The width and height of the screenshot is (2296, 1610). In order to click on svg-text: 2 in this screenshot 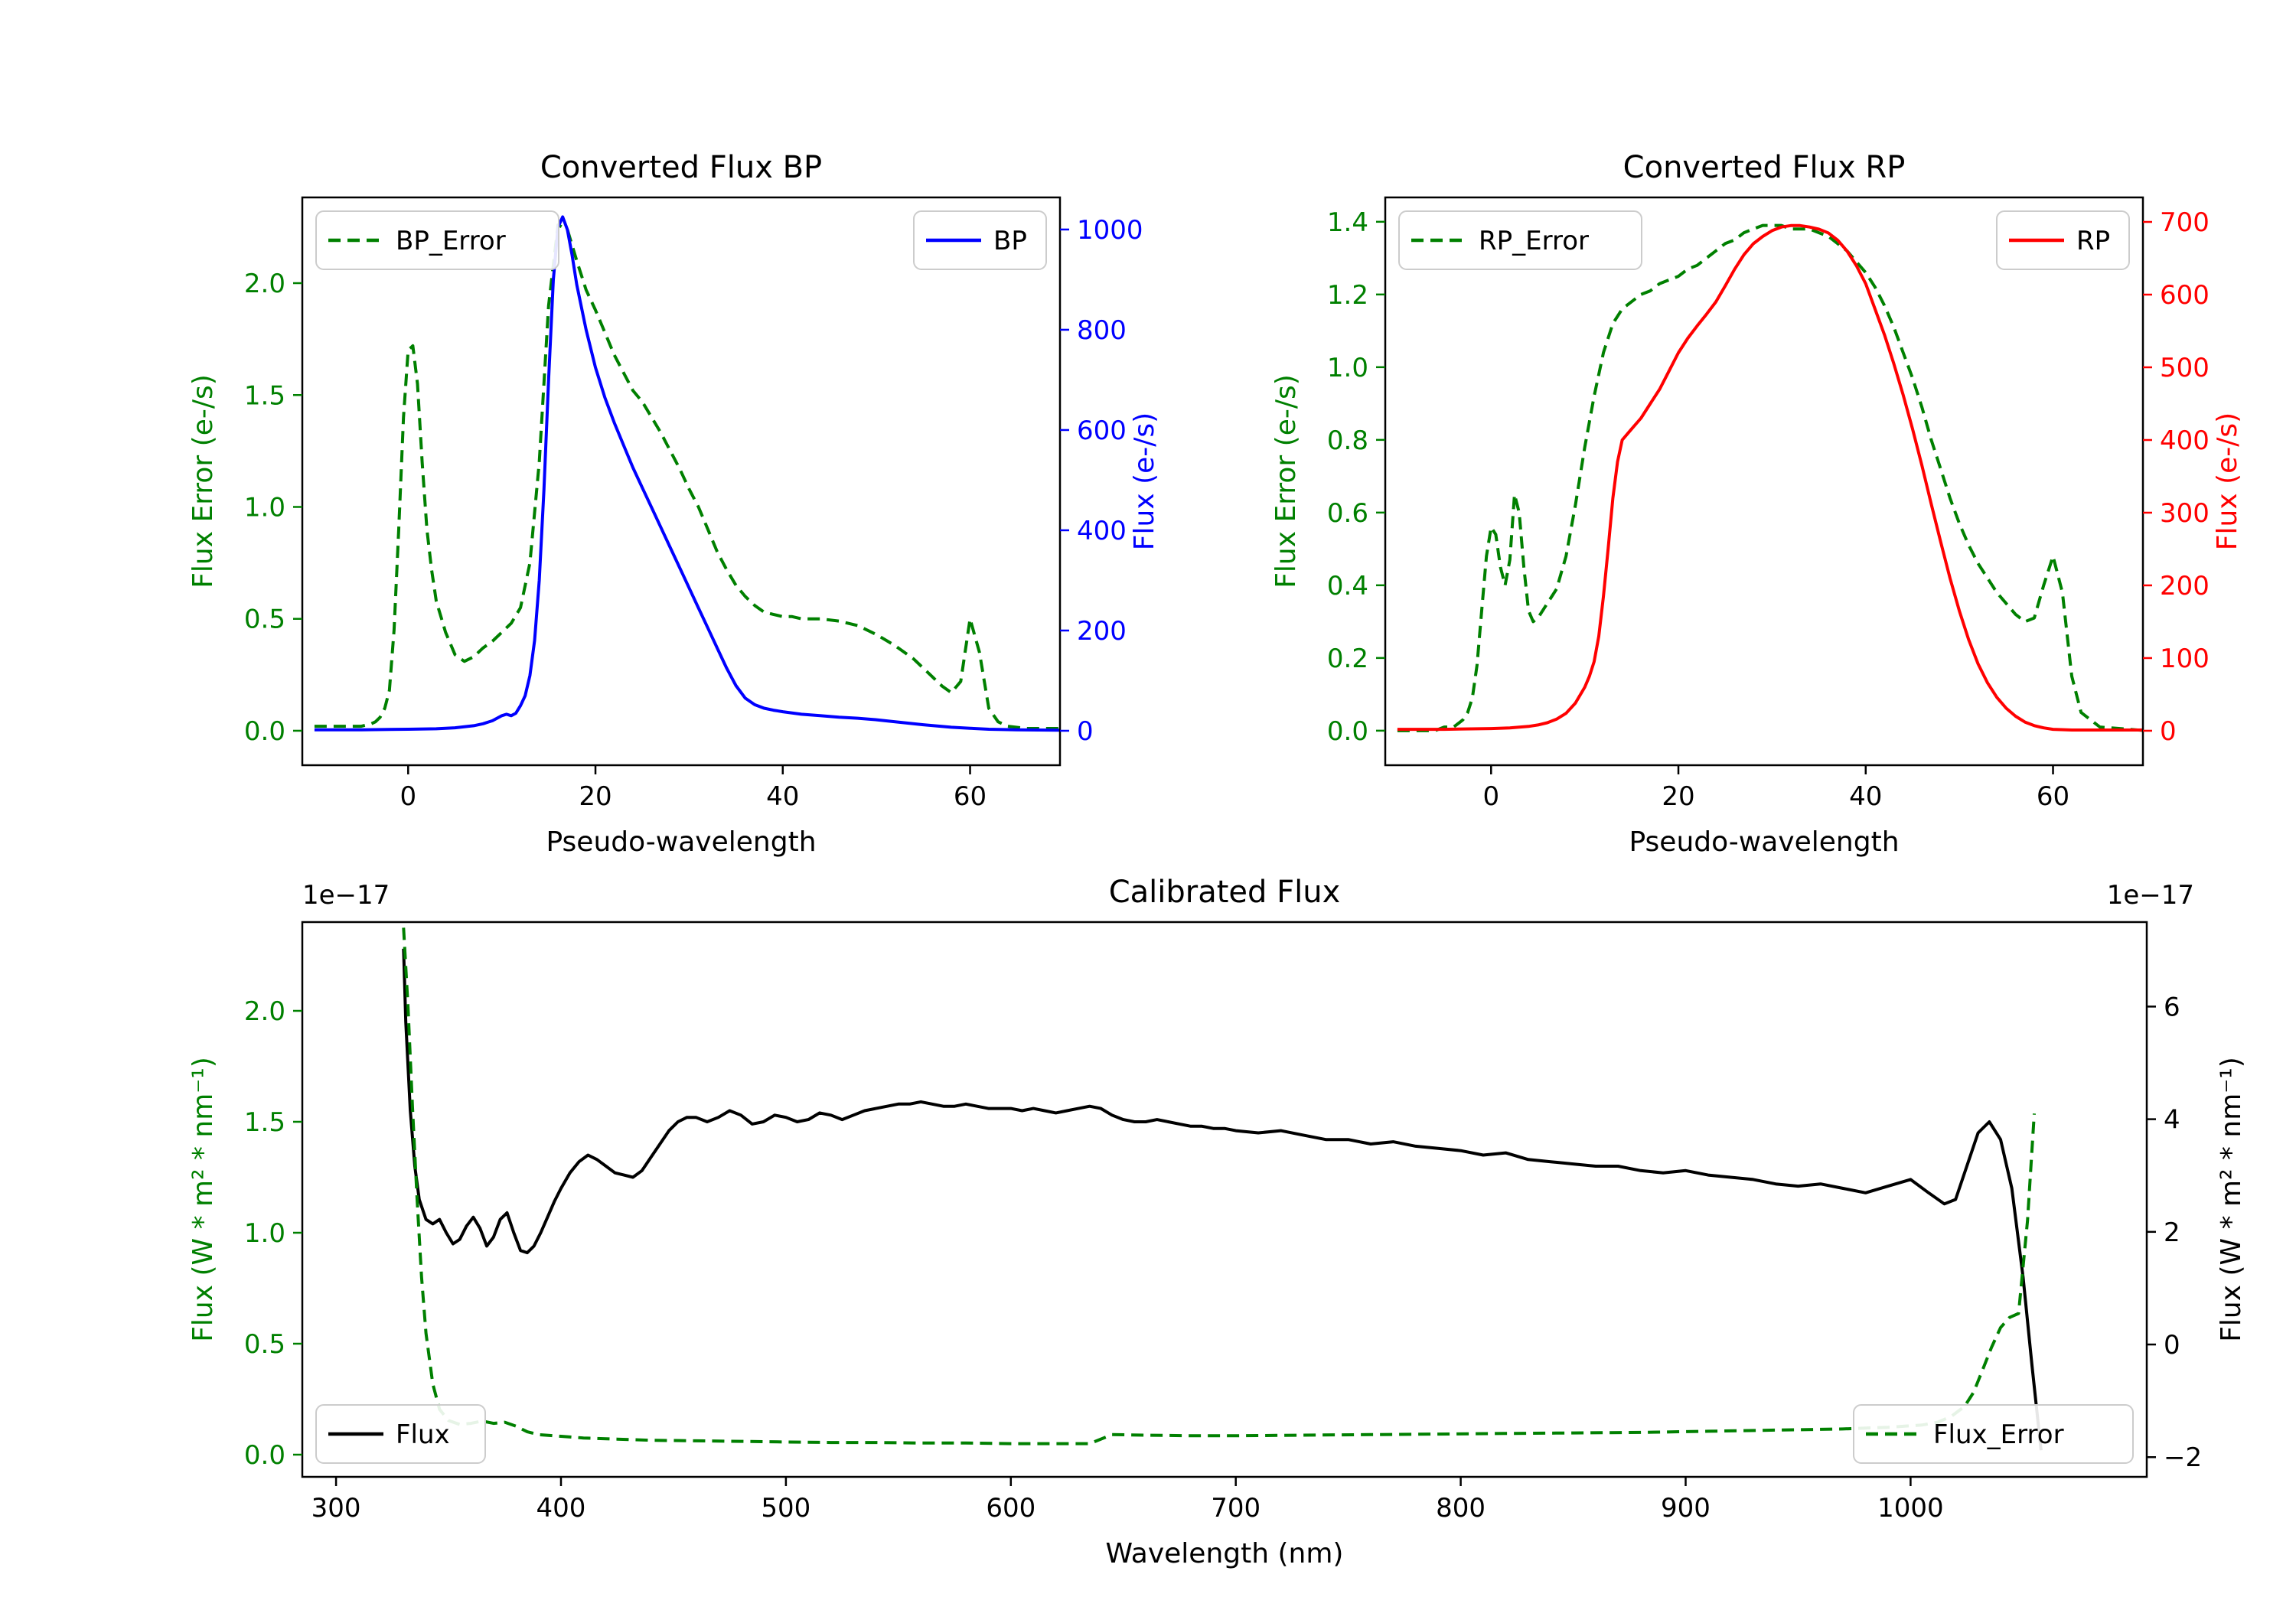, I will do `click(2172, 1233)`.